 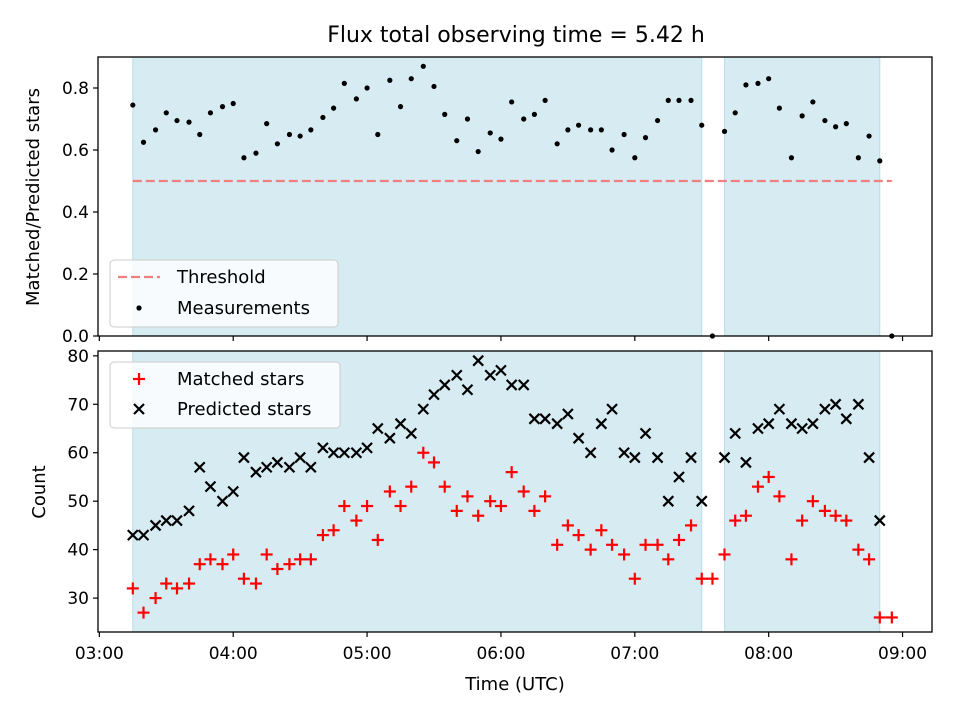 I want to click on y-axis-ticks-top: 0.0 0.2 0.4 0.6 0.8, so click(x=80, y=213).